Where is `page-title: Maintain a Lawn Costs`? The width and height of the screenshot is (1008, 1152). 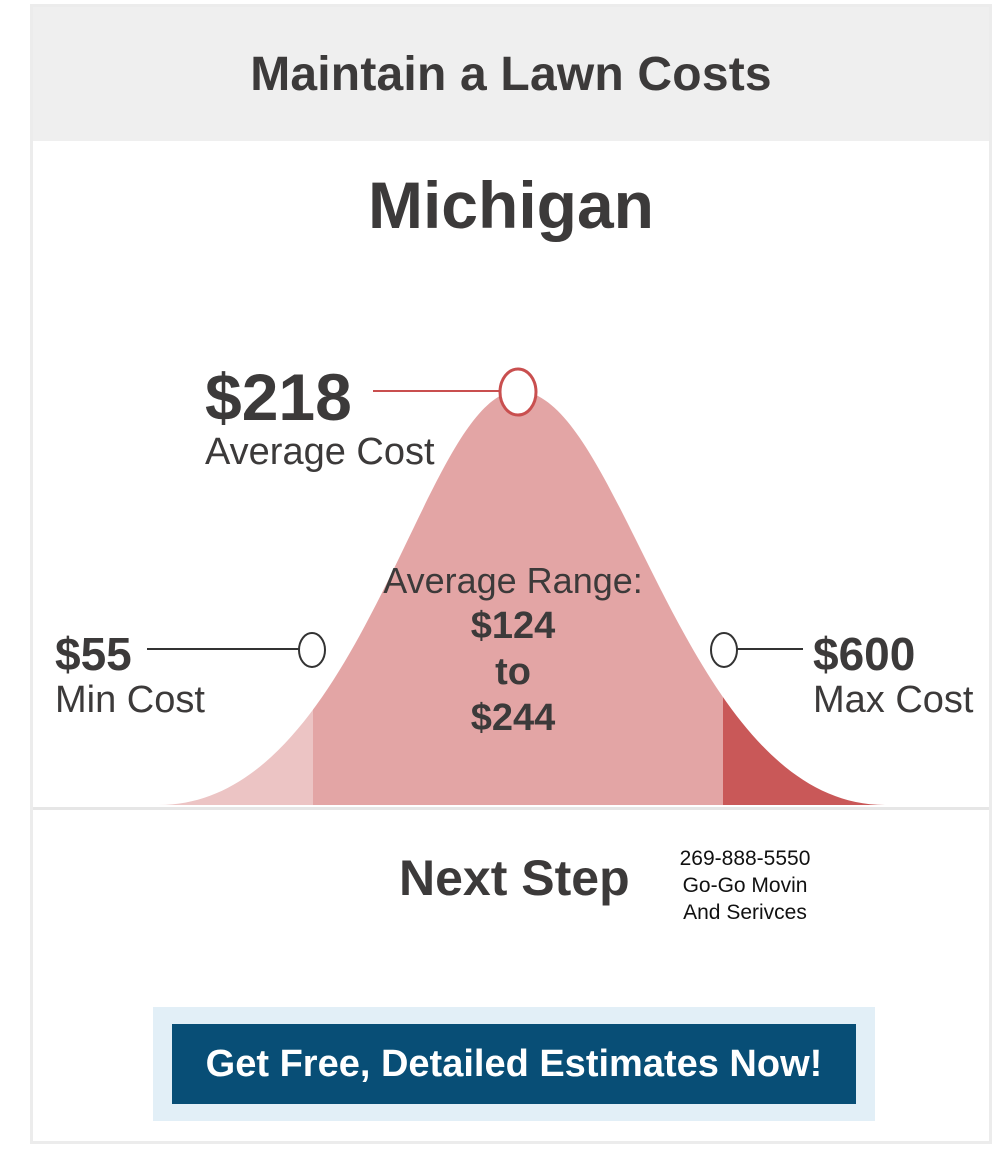
page-title: Maintain a Lawn Costs is located at coordinates (511, 74).